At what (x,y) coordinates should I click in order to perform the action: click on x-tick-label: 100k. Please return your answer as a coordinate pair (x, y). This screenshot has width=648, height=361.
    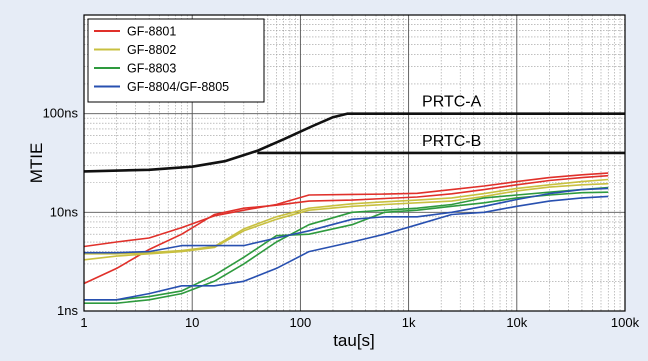
    Looking at the image, I should click on (625, 322).